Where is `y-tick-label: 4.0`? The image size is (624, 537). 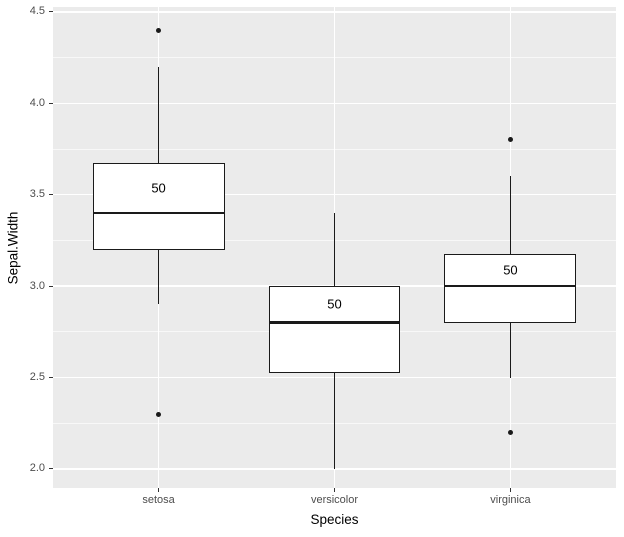
y-tick-label: 4.0 is located at coordinates (37, 102).